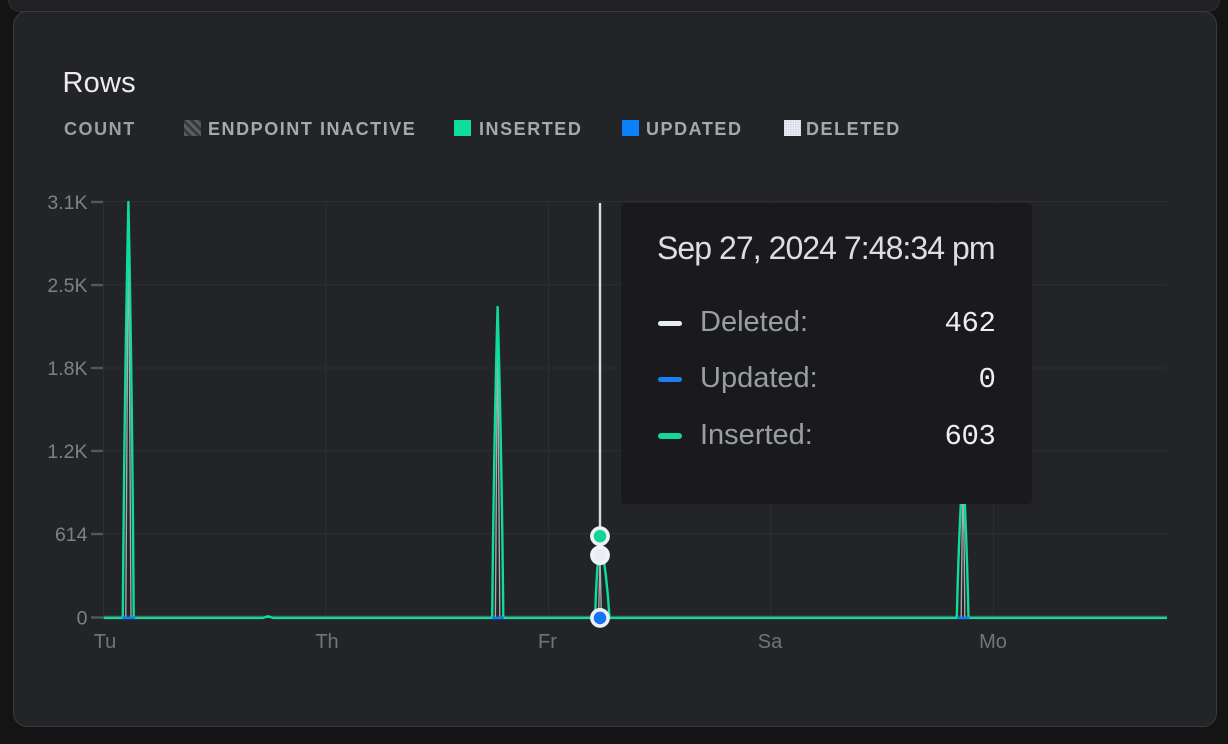 The image size is (1228, 744). What do you see at coordinates (770, 642) in the screenshot?
I see `svg-text: Sa` at bounding box center [770, 642].